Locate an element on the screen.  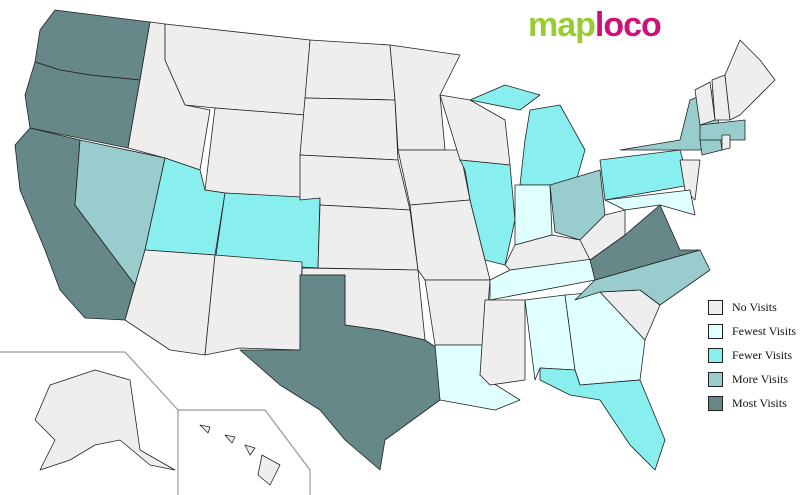
state-me is located at coordinates (750, 80).